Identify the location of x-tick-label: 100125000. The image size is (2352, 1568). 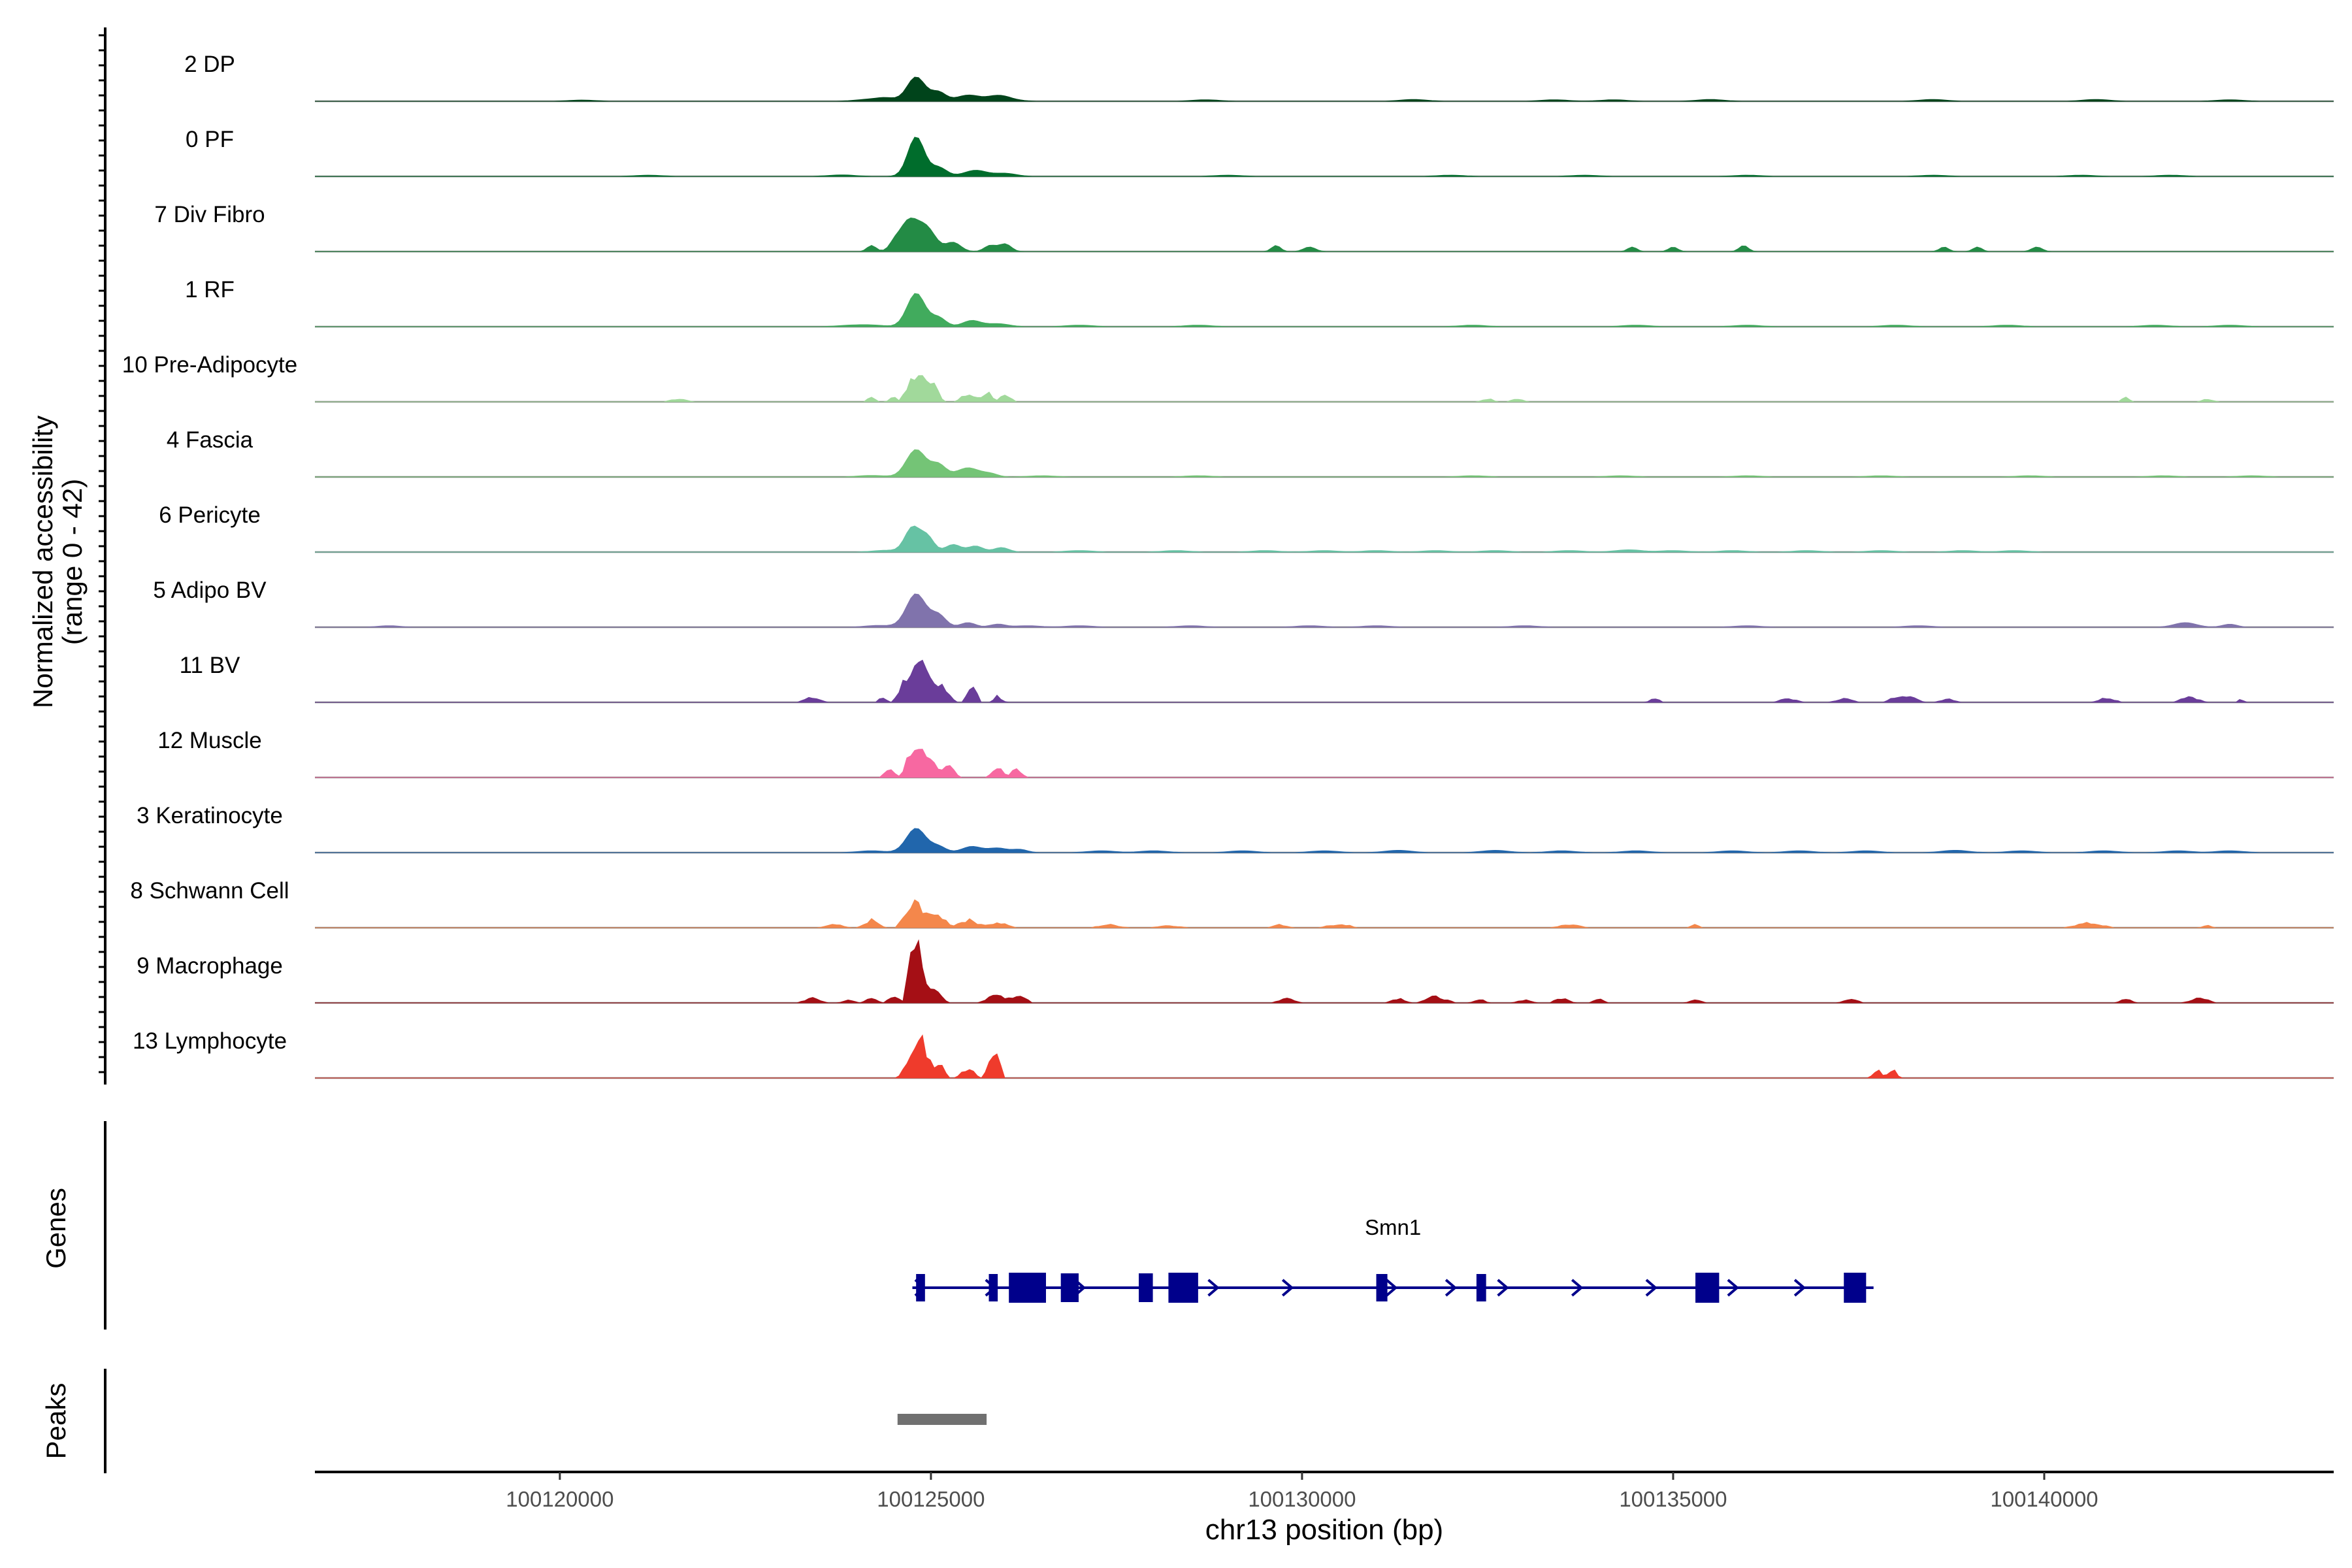
(931, 1499).